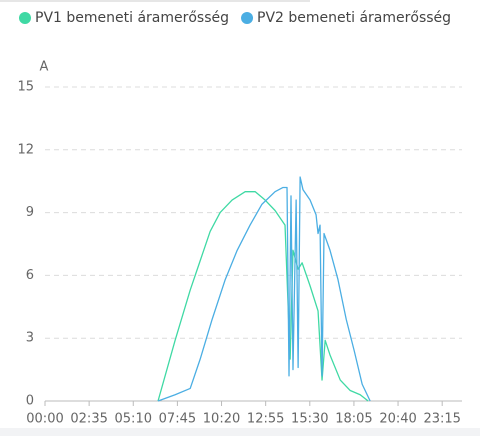 This screenshot has height=436, width=480. What do you see at coordinates (30, 338) in the screenshot?
I see `y-tick-label: 3` at bounding box center [30, 338].